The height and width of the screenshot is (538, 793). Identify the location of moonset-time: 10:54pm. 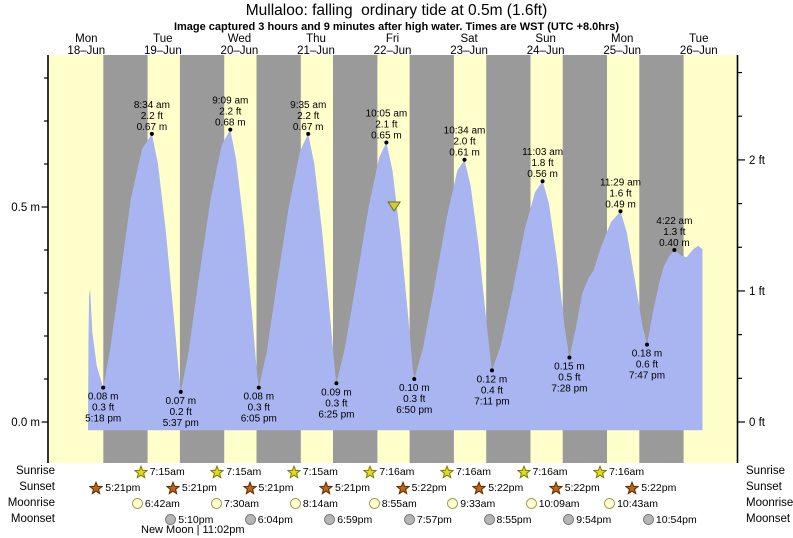
(676, 519).